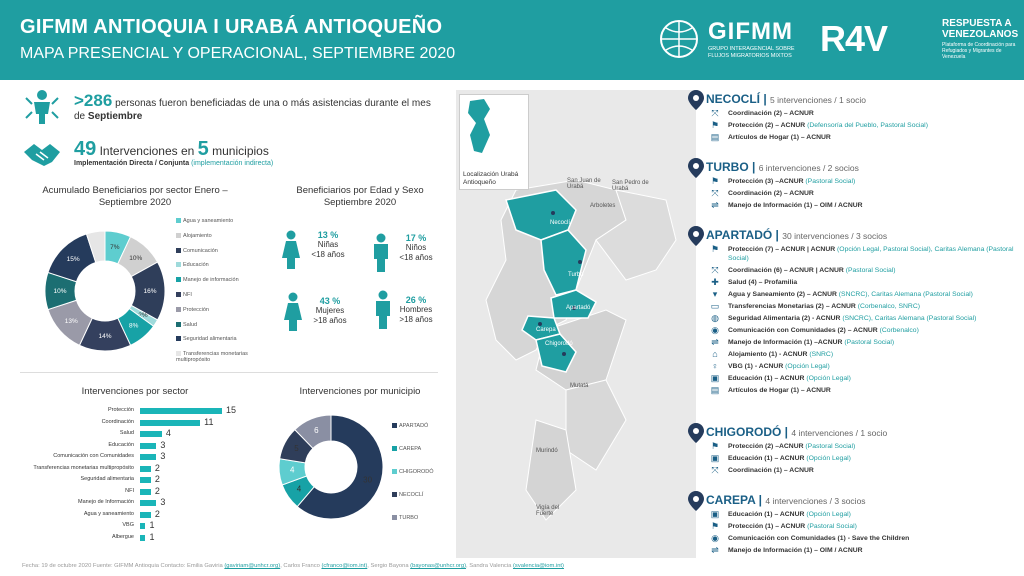 The height and width of the screenshot is (576, 1024). What do you see at coordinates (870, 270) in the screenshot?
I see `intervention-partners: (Pastoral Social)` at bounding box center [870, 270].